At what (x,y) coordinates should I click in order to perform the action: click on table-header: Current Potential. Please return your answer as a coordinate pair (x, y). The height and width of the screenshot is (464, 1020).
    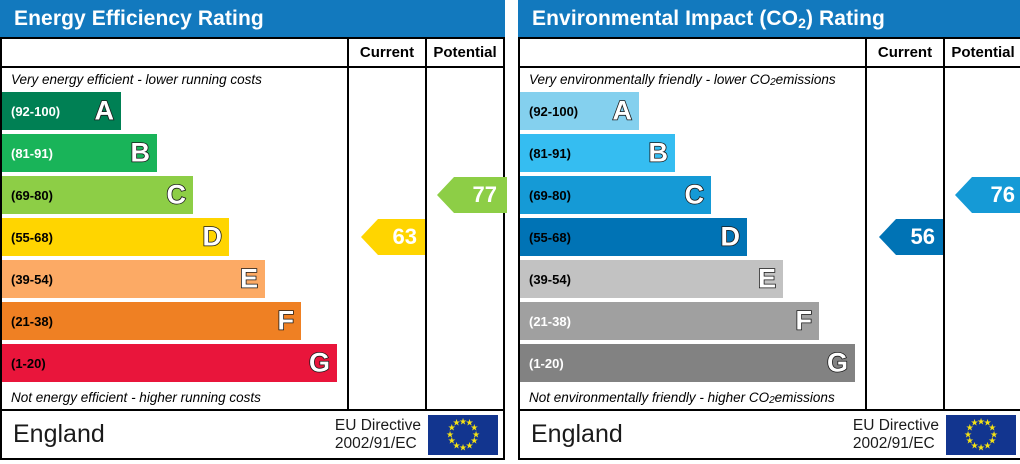
    Looking at the image, I should click on (252, 53).